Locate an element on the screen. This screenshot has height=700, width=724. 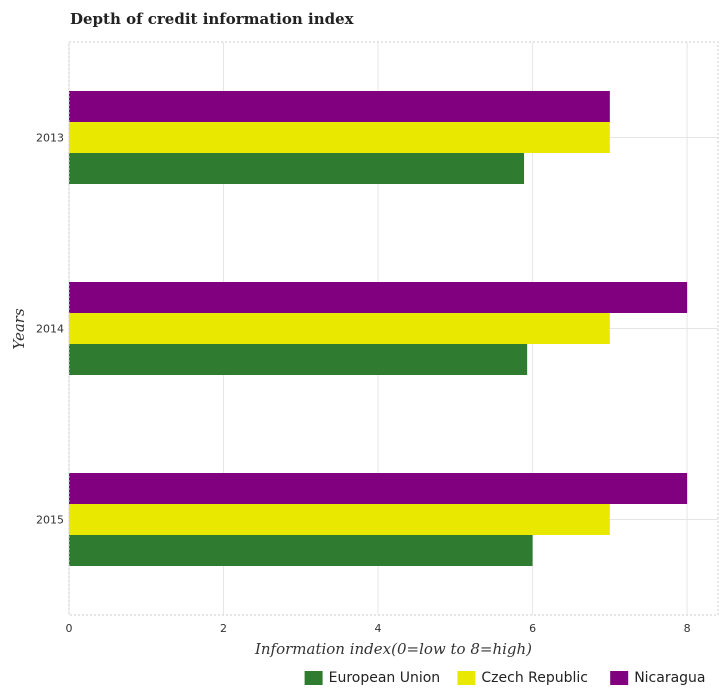
x-tick-label: 0 is located at coordinates (69, 628).